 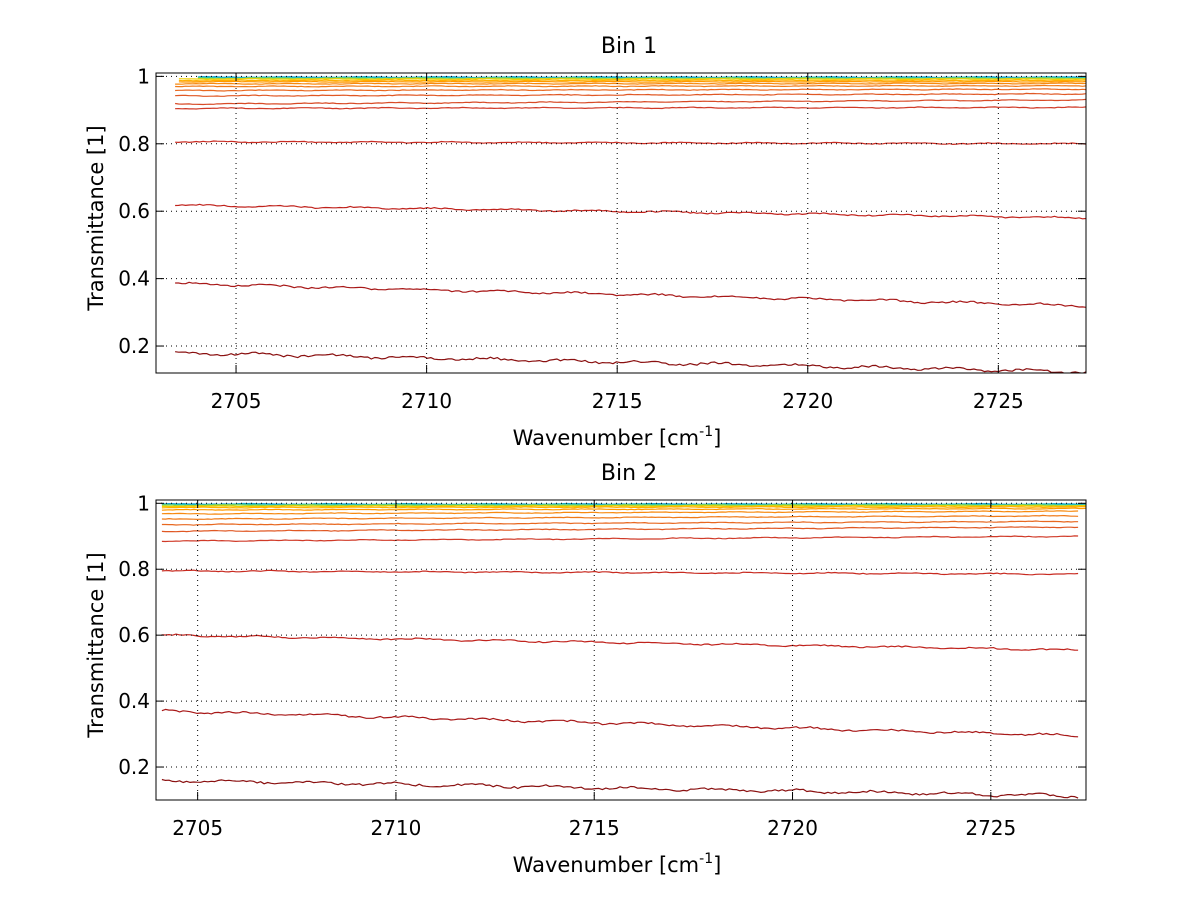 I want to click on bin-1-x-axis-label: Wavenumber [cm-1], so click(x=617, y=437).